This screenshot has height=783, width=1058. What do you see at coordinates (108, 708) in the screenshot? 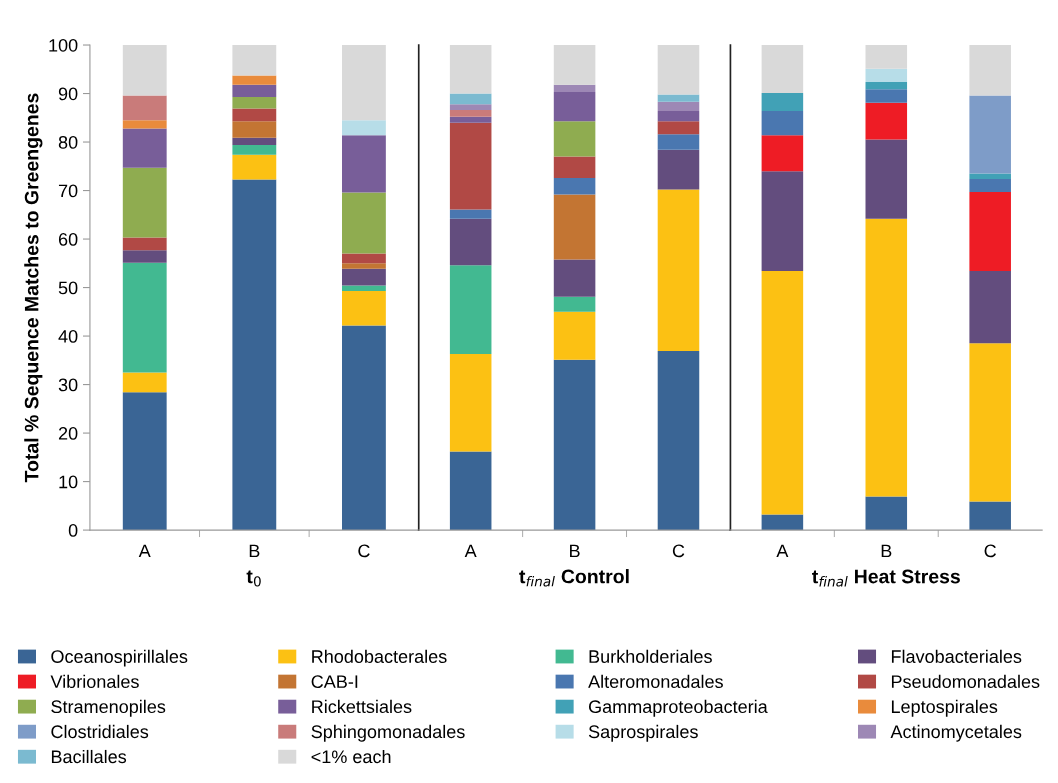
I see `legend-label: Stramenopiles` at bounding box center [108, 708].